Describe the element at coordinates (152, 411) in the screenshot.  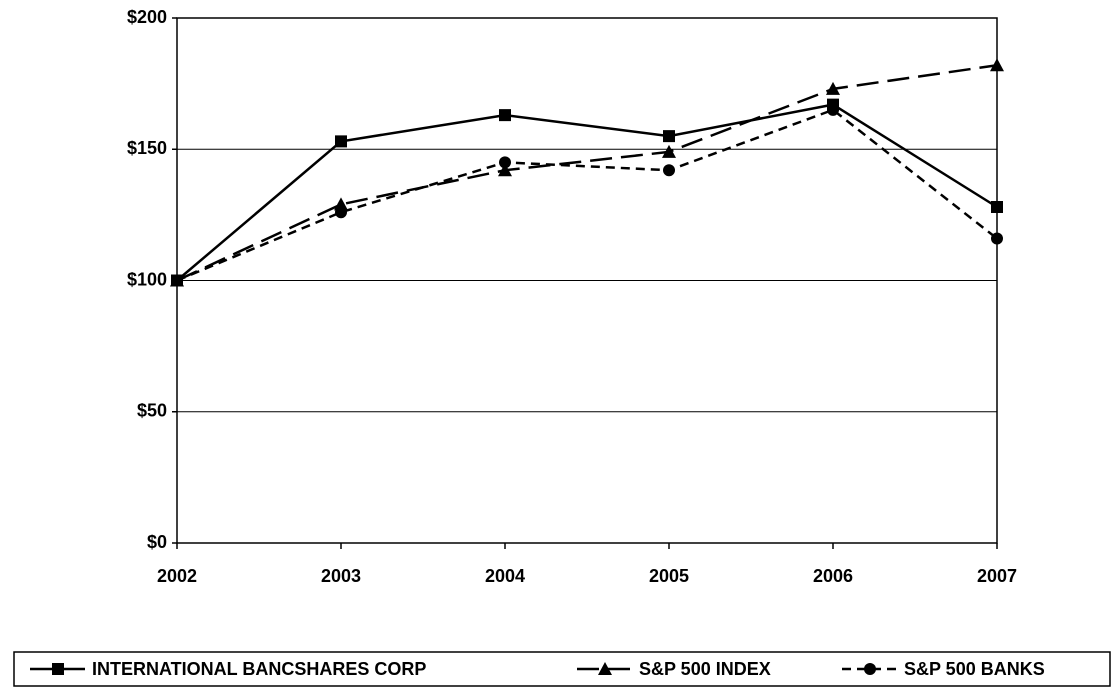
I see `y-tick-label: $50` at that location.